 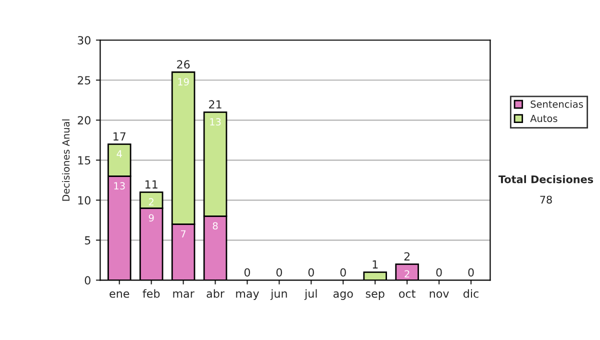 What do you see at coordinates (120, 136) in the screenshot?
I see `total-label: 17` at bounding box center [120, 136].